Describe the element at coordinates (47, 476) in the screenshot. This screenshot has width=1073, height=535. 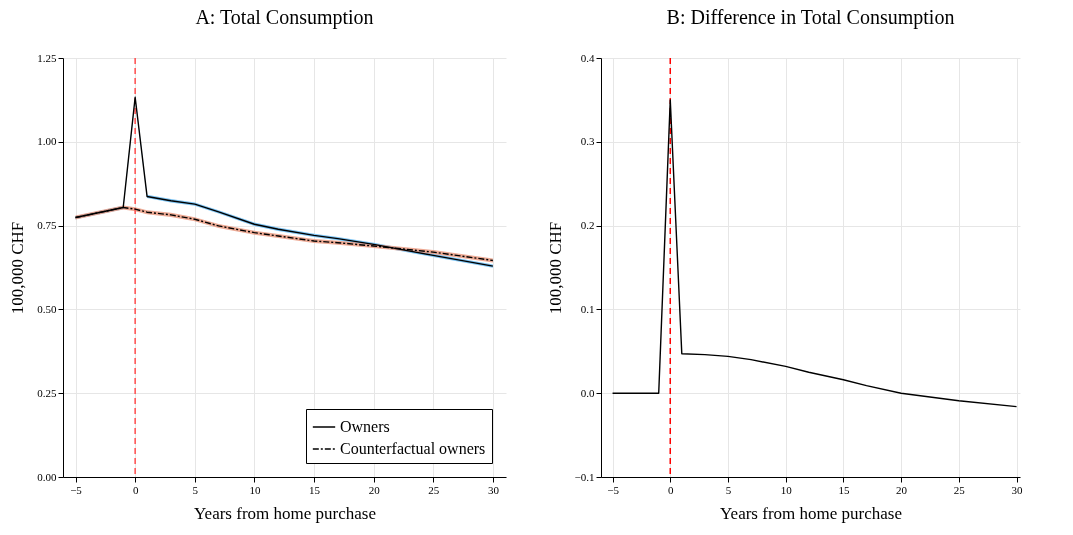
I see `y-tick-label: 0.00` at that location.